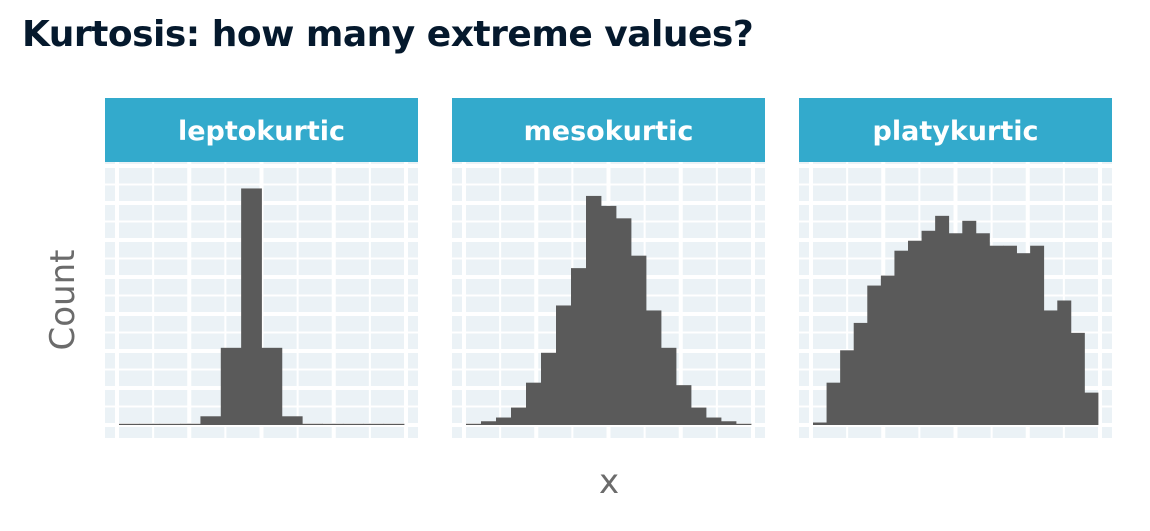 The width and height of the screenshot is (1150, 531). I want to click on facet-strip-label: platykurtic, so click(956, 131).